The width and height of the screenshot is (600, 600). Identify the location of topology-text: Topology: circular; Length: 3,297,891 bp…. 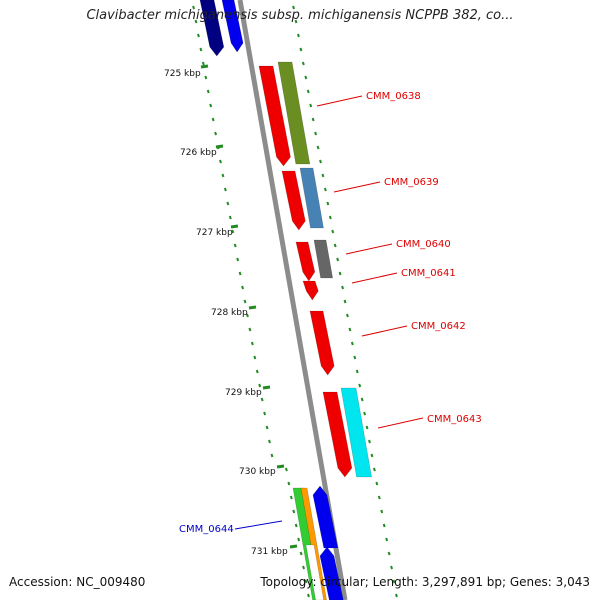
(425, 582).